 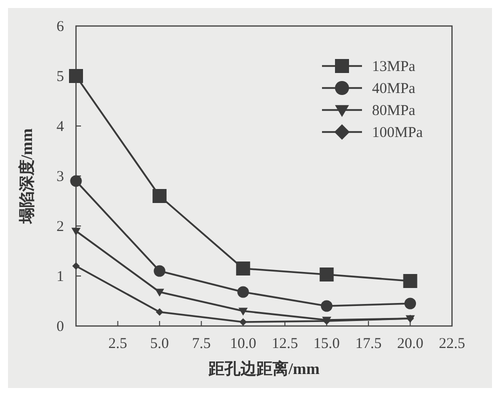 I want to click on x-tick-label: 15.0, so click(x=327, y=344).